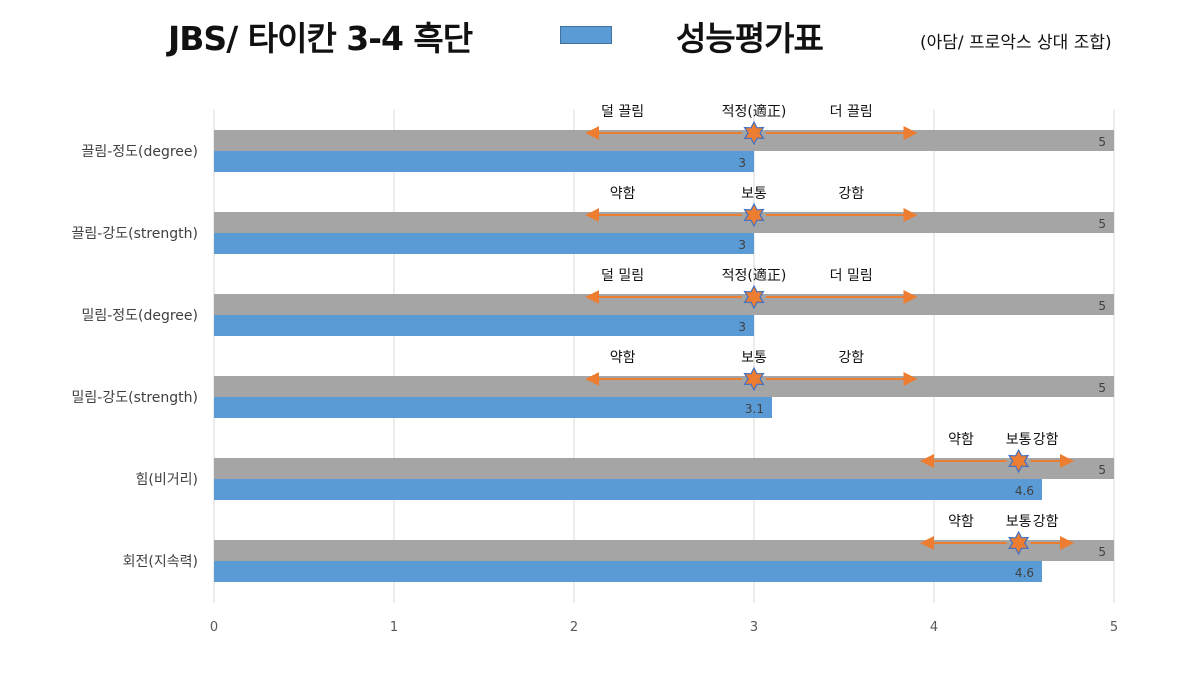  What do you see at coordinates (622, 112) in the screenshot?
I see `annotation-left-label: 덜 끌림` at bounding box center [622, 112].